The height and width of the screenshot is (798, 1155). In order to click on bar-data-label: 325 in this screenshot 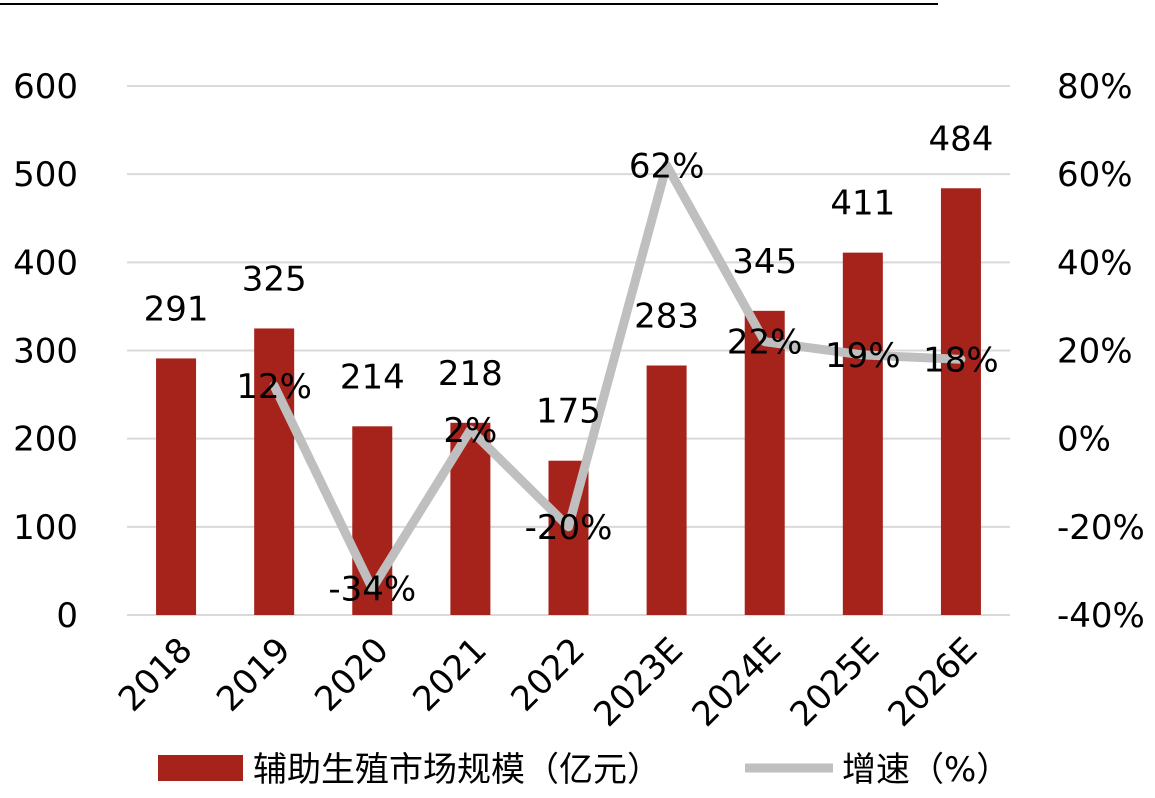, I will do `click(274, 279)`.